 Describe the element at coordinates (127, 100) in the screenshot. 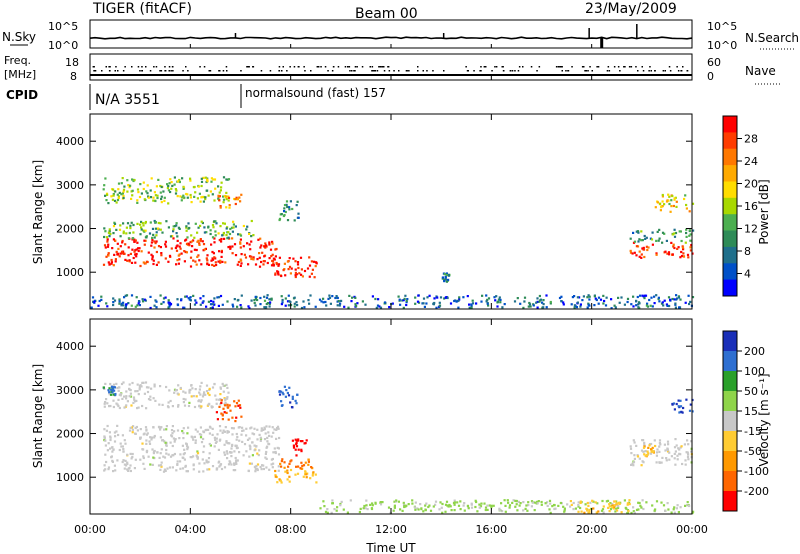

I see `cpid-entry-1: N/A 3551` at that location.